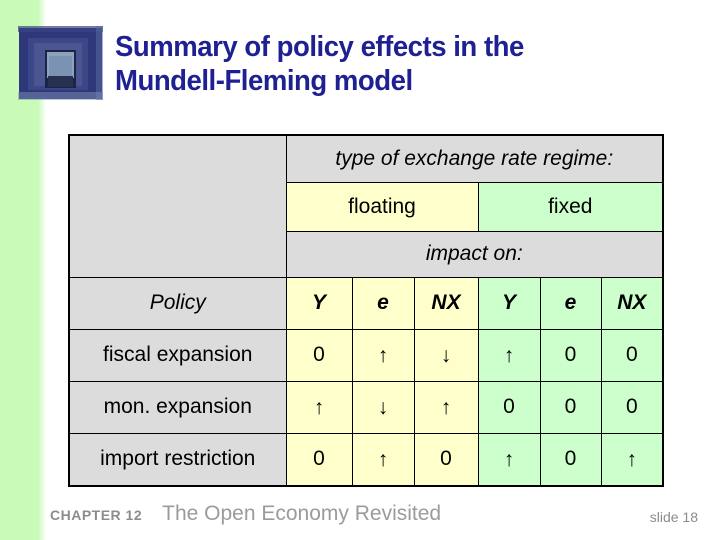 The image size is (720, 540). What do you see at coordinates (177, 407) in the screenshot?
I see `policy-label: mon. expansion` at bounding box center [177, 407].